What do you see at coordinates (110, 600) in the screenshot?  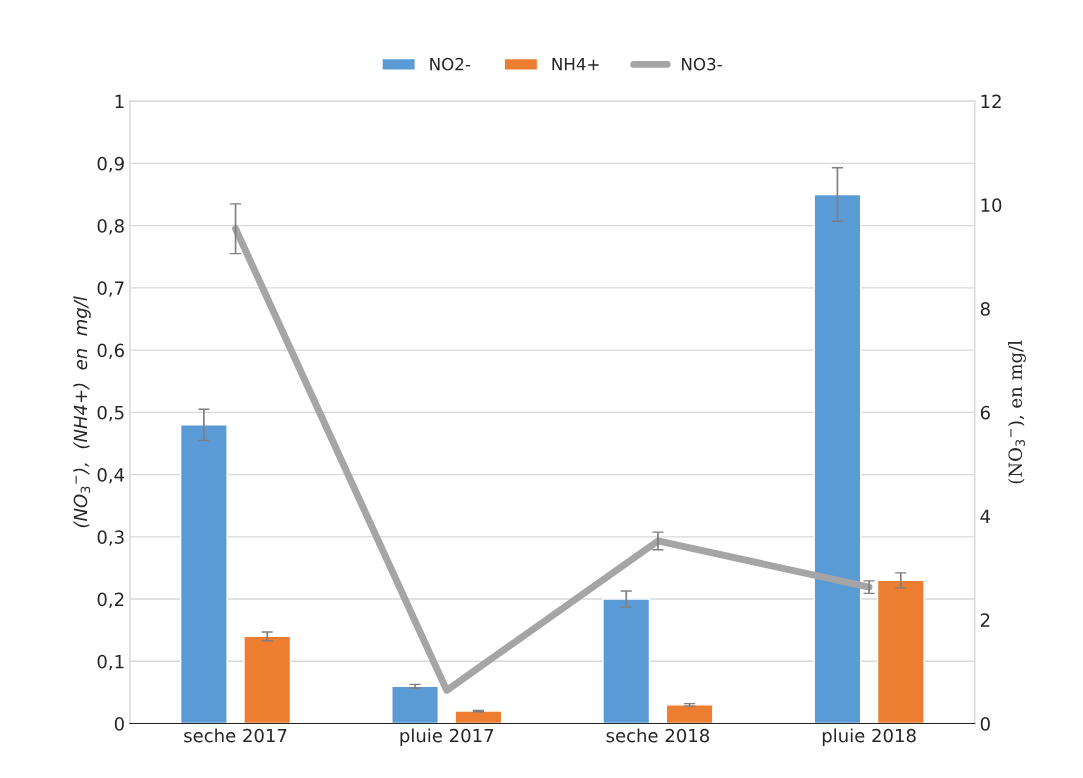 I see `y-tick-label: 0,2` at bounding box center [110, 600].